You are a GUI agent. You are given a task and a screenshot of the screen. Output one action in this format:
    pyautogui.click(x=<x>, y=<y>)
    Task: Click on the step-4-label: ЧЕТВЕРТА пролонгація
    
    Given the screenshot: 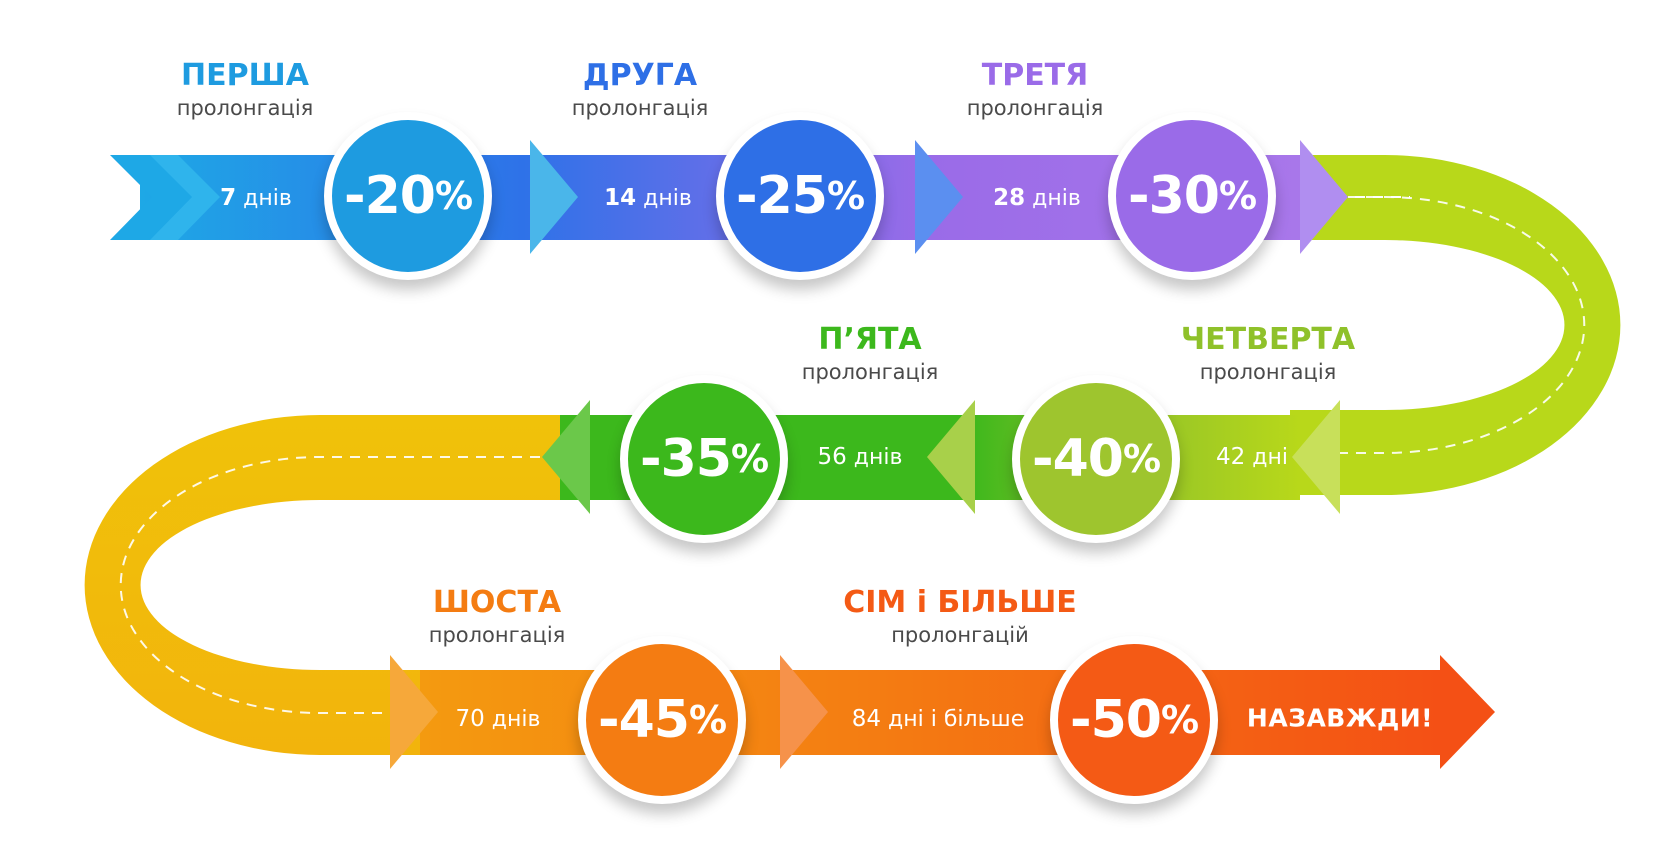 What is the action you would take?
    pyautogui.click(x=1268, y=354)
    